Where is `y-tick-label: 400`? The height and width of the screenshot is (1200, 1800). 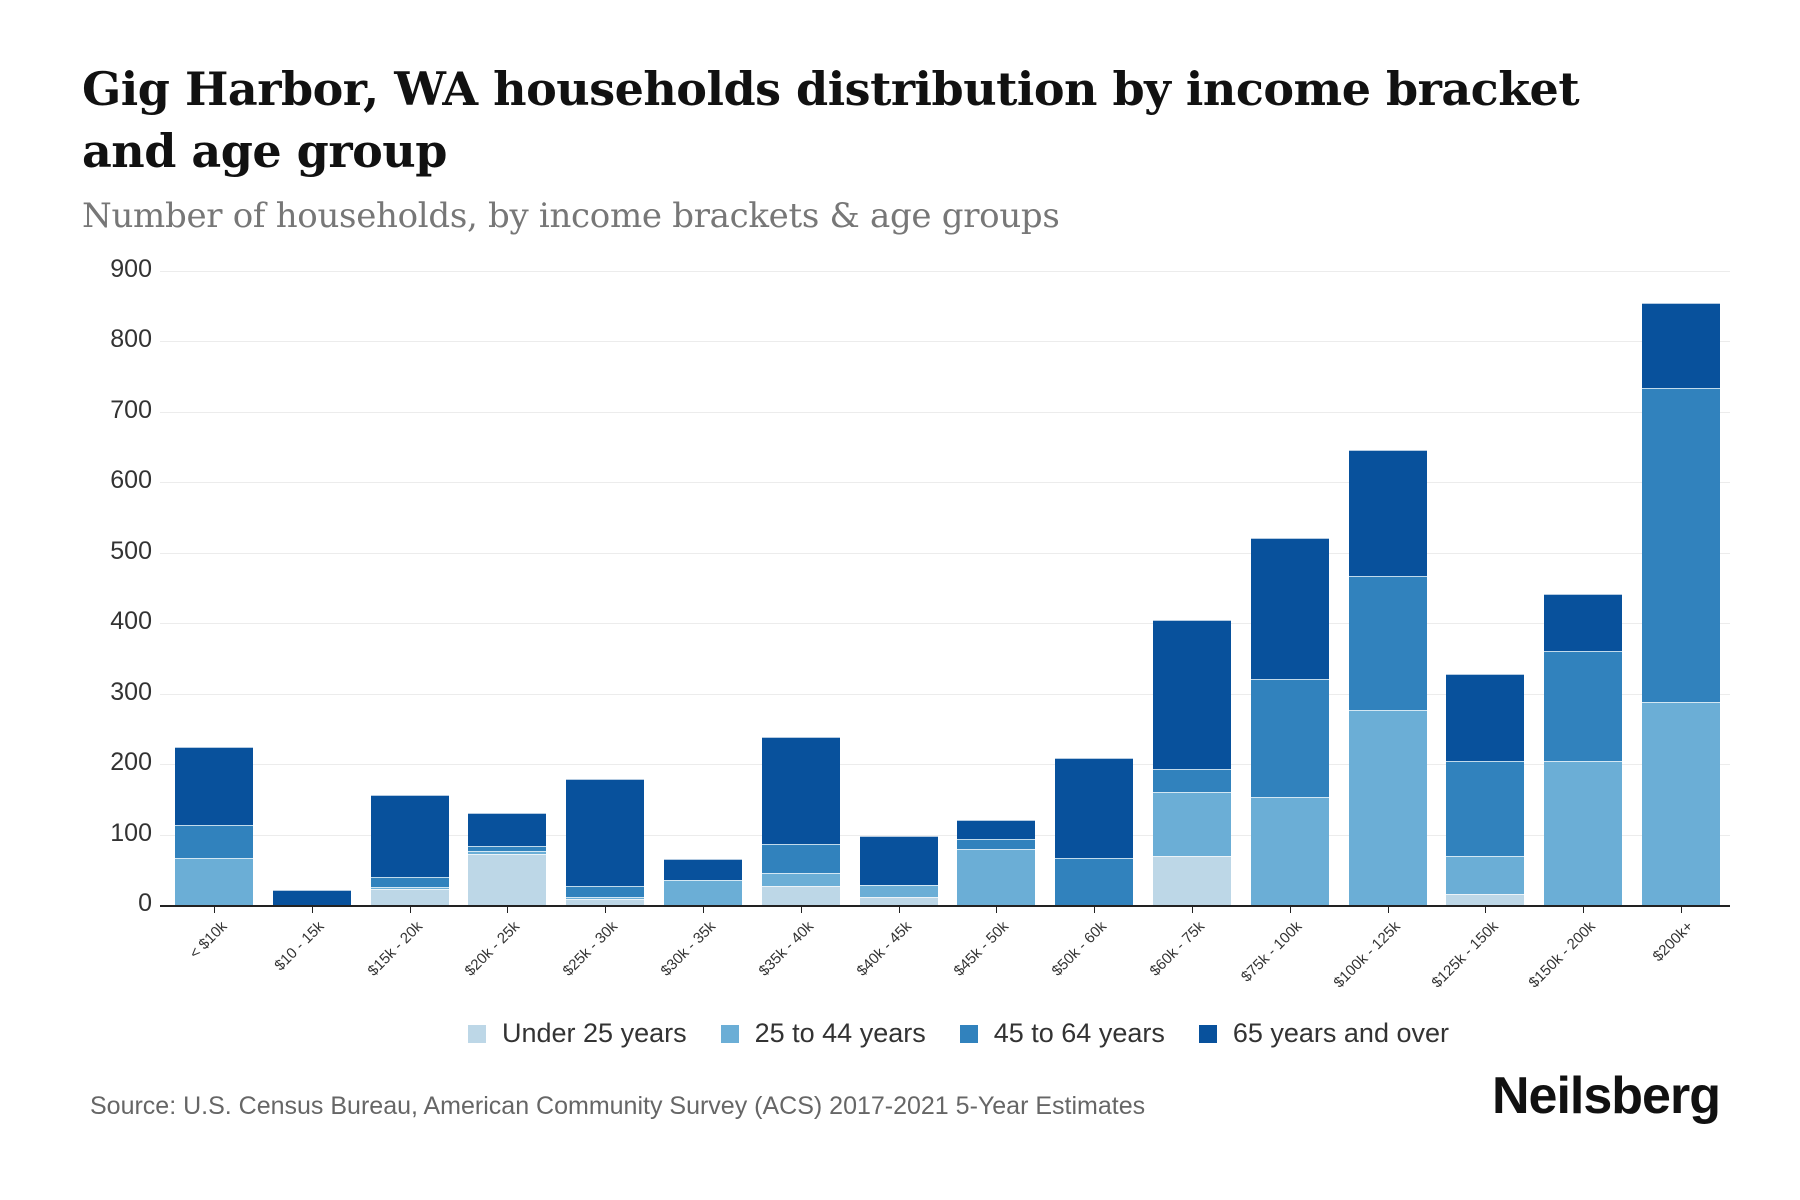
y-tick-label: 400 is located at coordinates (131, 621).